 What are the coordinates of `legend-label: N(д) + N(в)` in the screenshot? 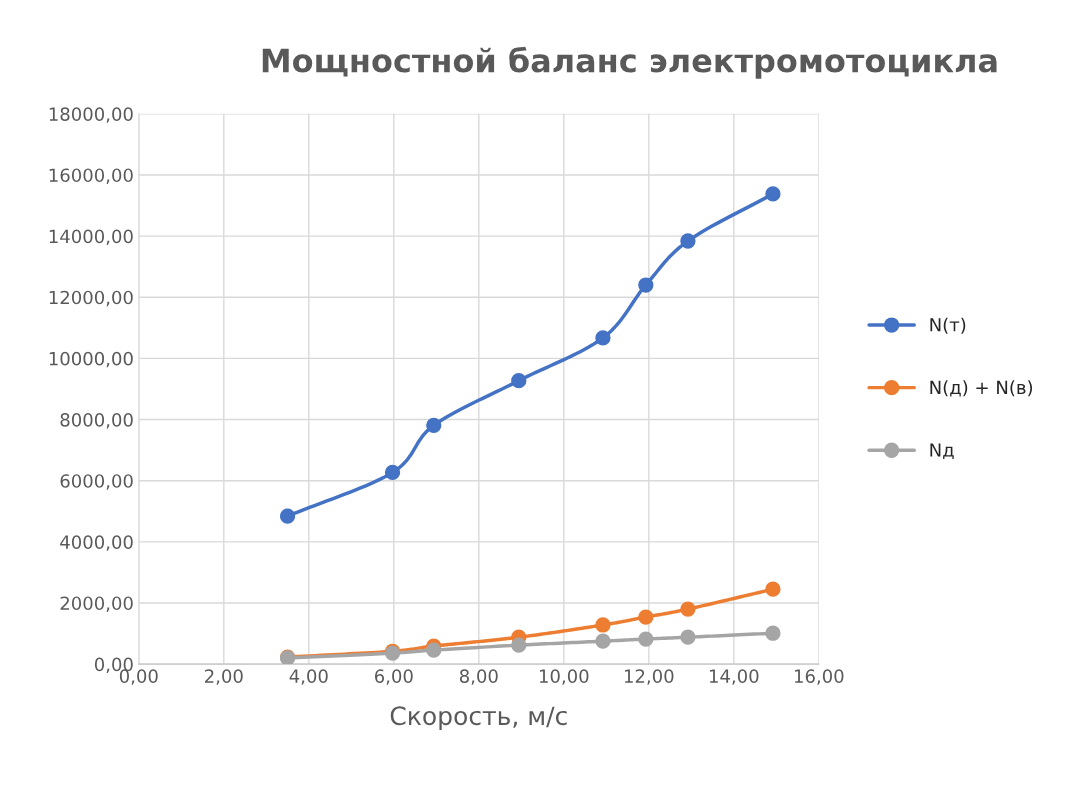 It's located at (981, 388).